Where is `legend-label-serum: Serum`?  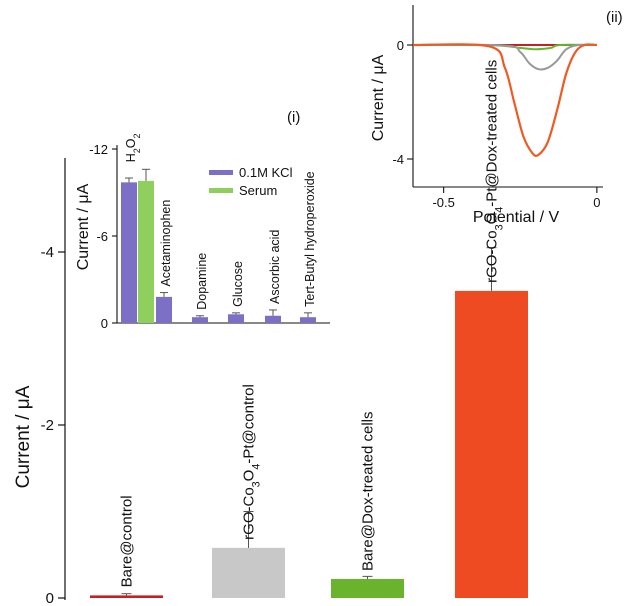
legend-label-serum: Serum is located at coordinates (258, 190).